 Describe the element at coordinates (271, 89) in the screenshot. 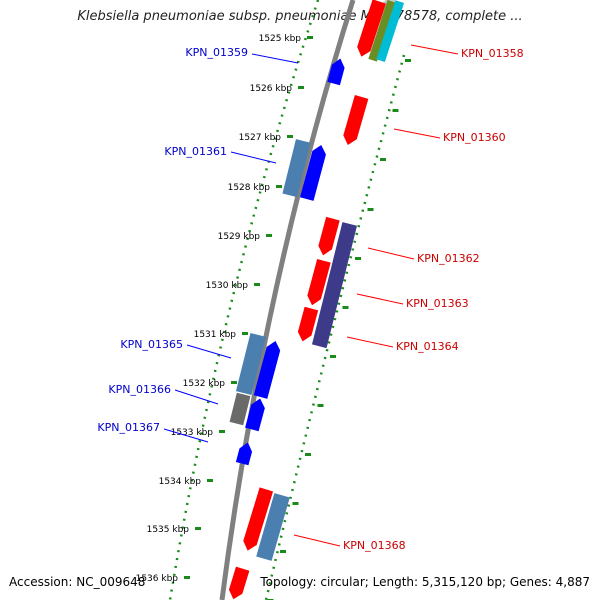

I see `tick-label: 1526 kbp` at that location.